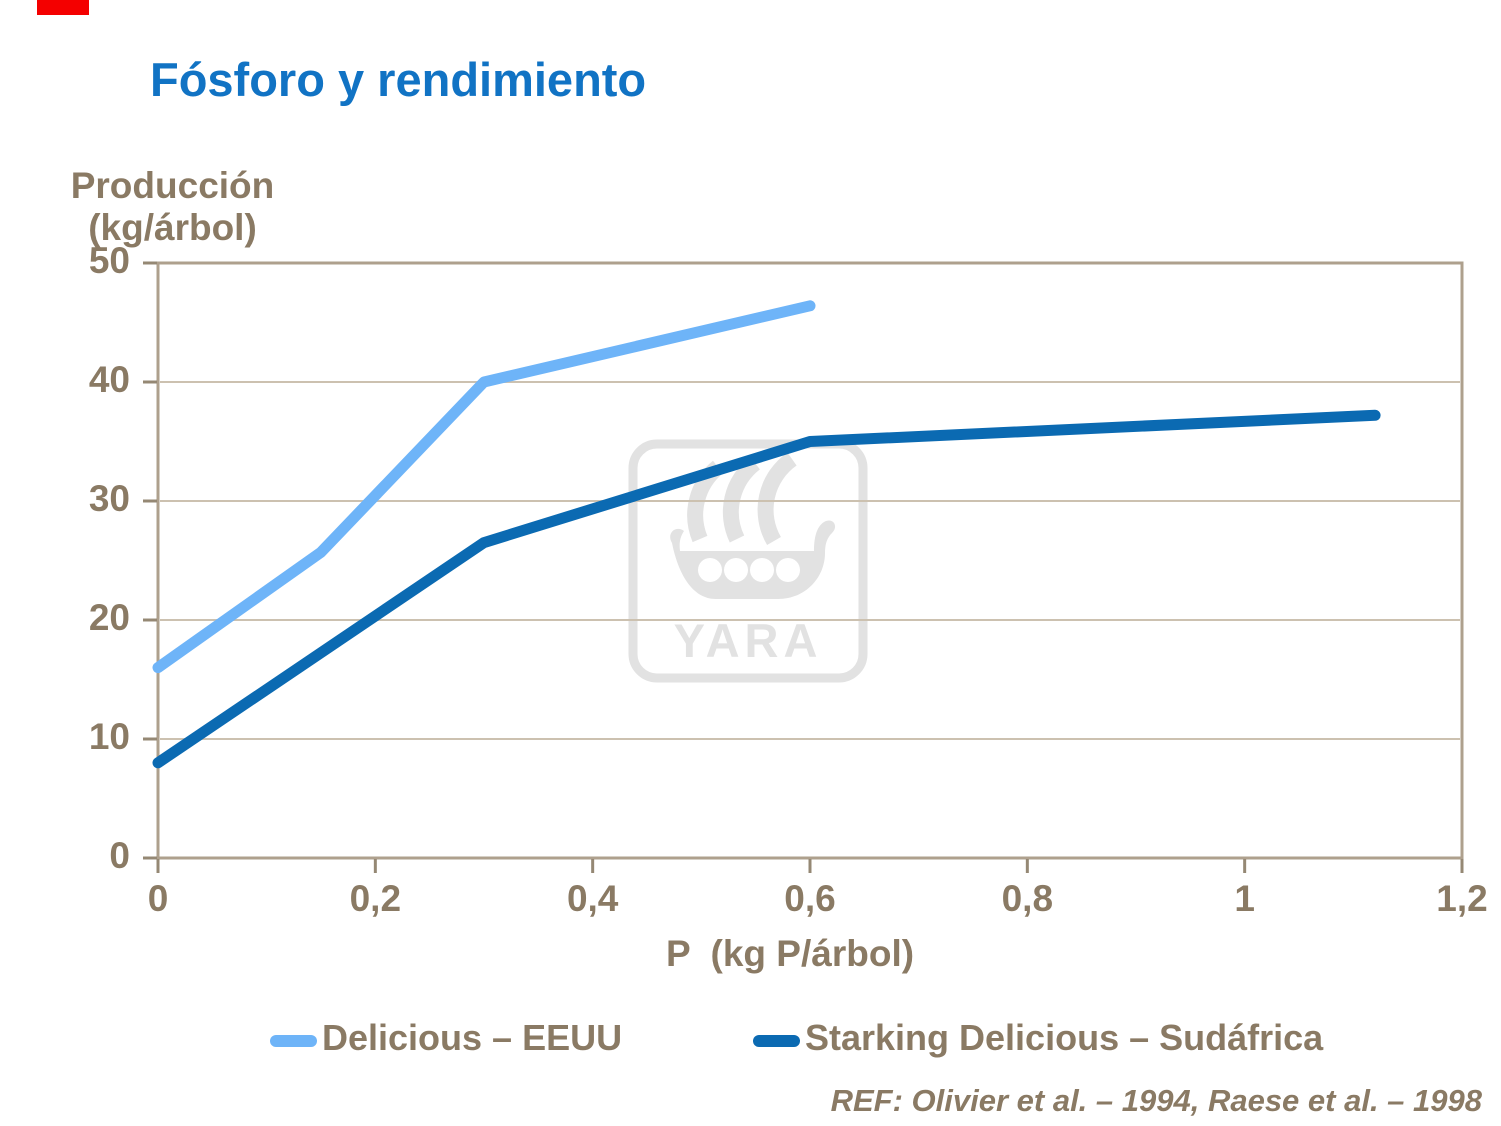  I want to click on legend-label-starking-delicious-sudafrica: Starking Delicious – Sudáfrica, so click(1064, 1037).